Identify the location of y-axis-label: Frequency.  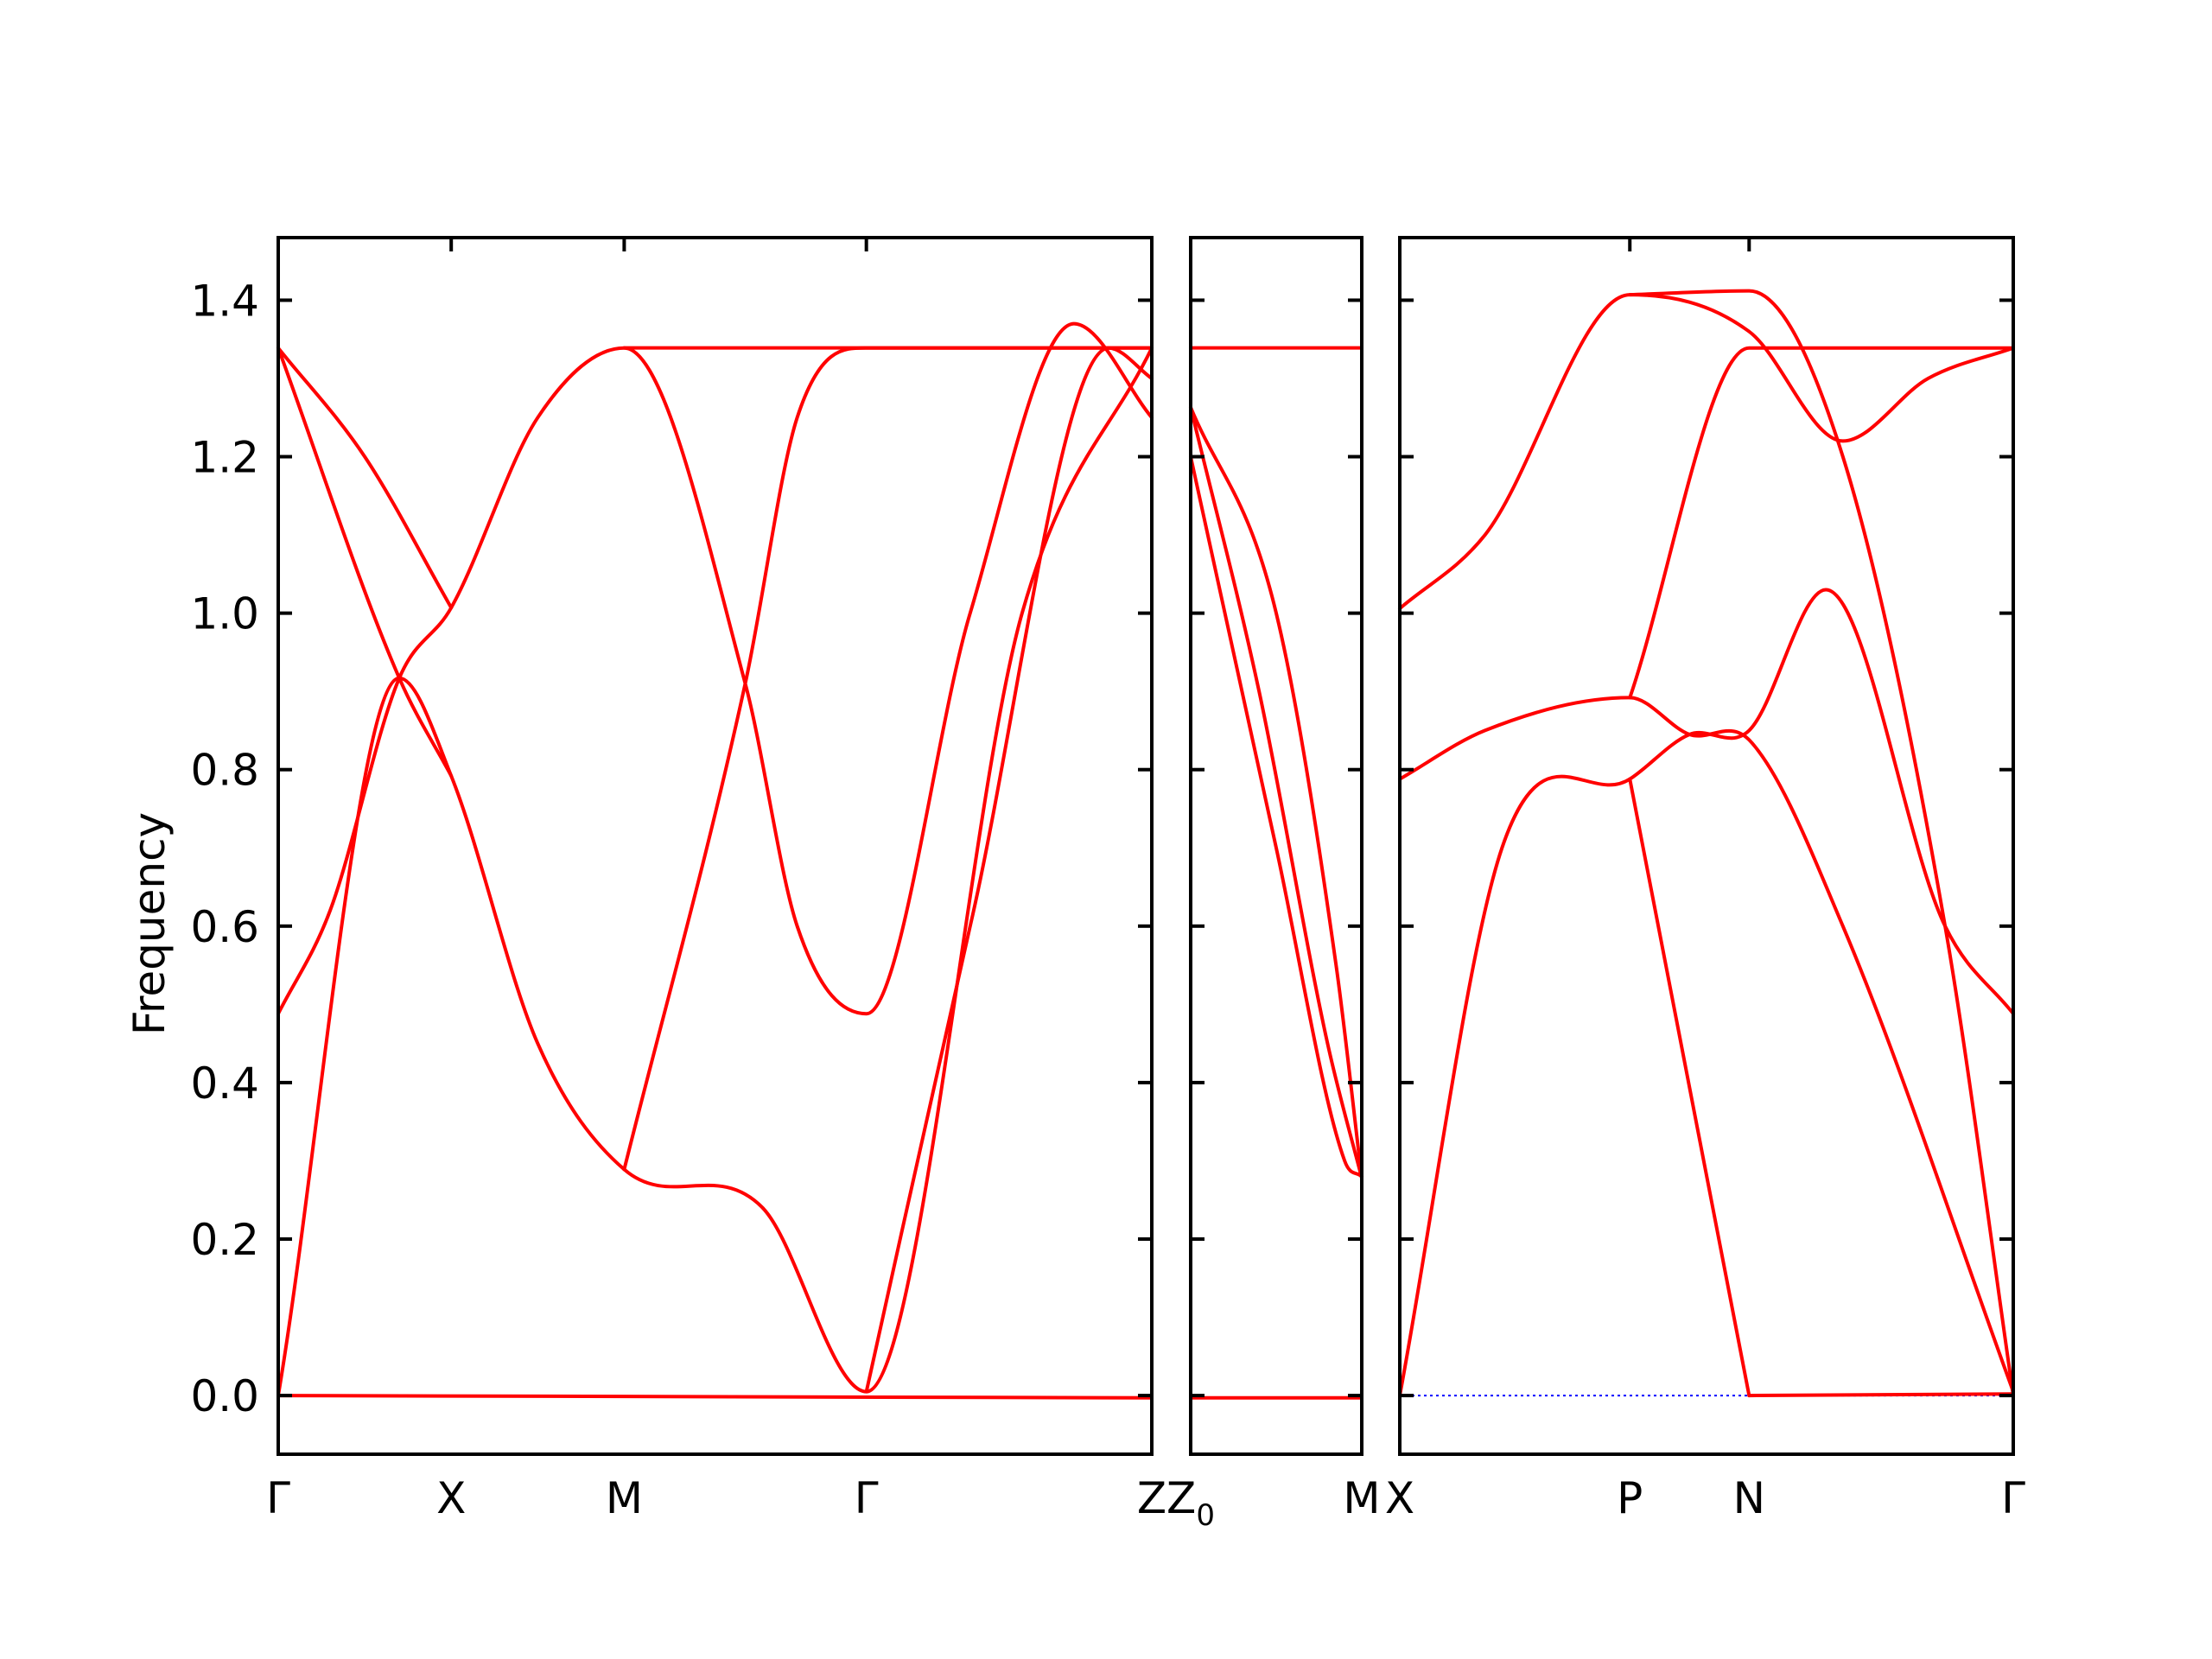
(149, 923).